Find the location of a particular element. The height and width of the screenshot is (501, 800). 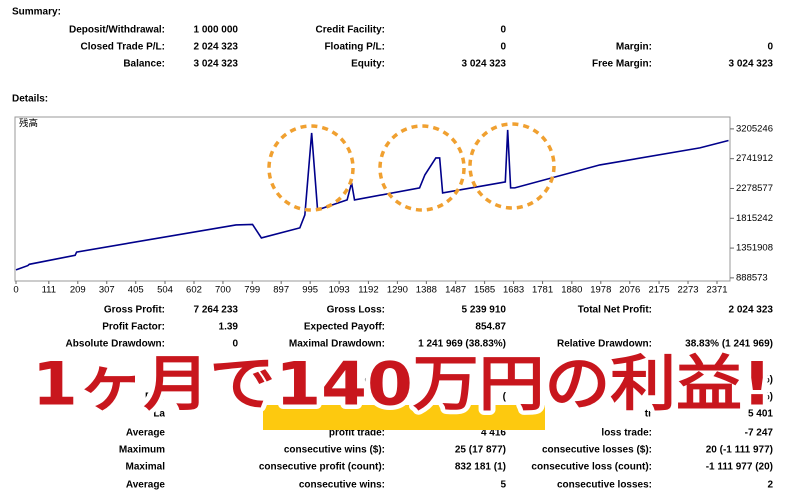

field-label: tr is located at coordinates (648, 414).